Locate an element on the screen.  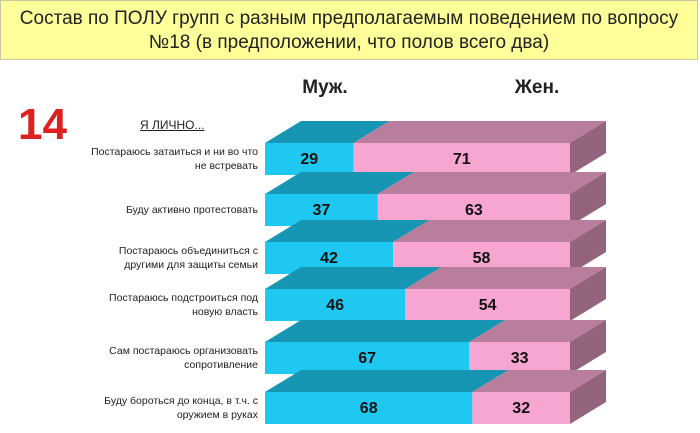
value-label: 42 is located at coordinates (329, 258).